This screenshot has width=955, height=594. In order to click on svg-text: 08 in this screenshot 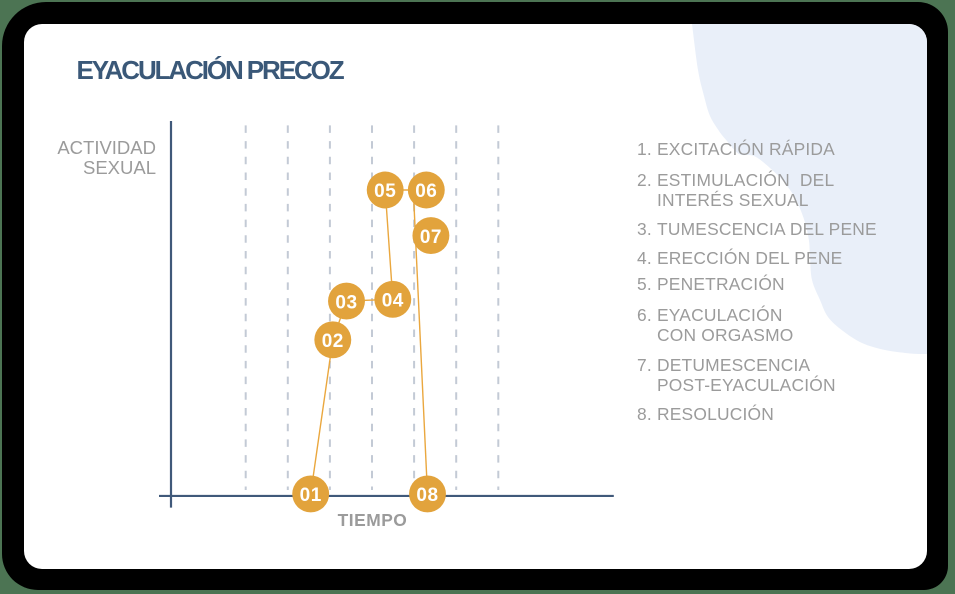, I will do `click(427, 495)`.